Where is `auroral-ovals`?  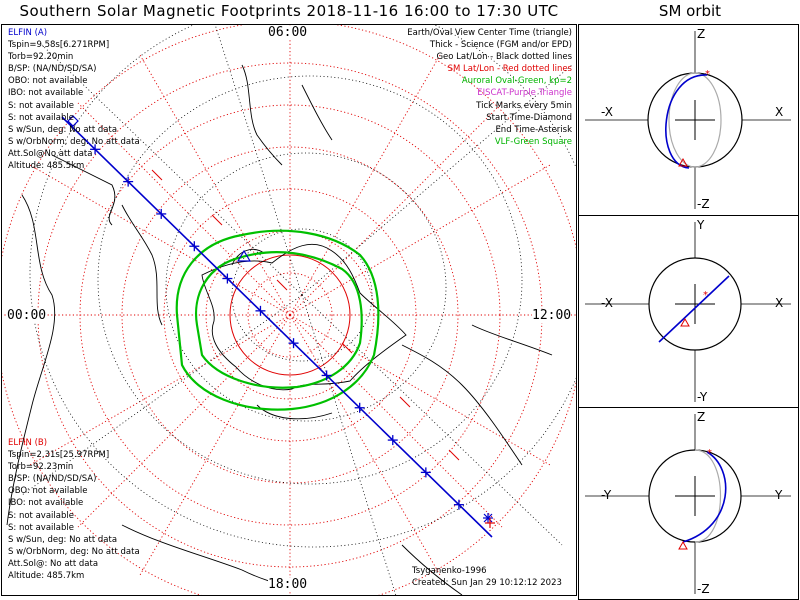
auroral-ovals is located at coordinates (277, 320).